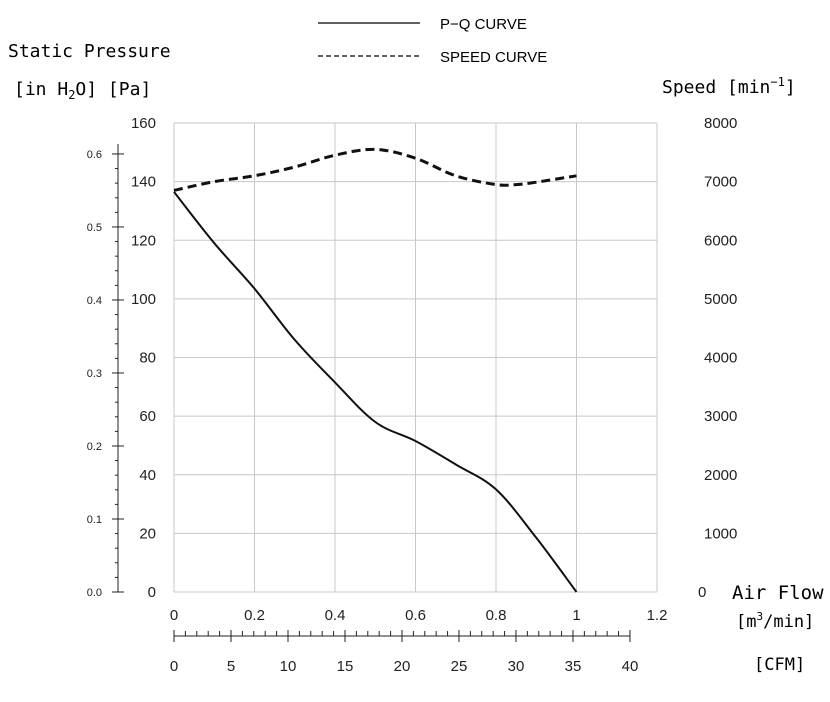  What do you see at coordinates (94, 447) in the screenshot?
I see `inh2o-tick-label: 0.2` at bounding box center [94, 447].